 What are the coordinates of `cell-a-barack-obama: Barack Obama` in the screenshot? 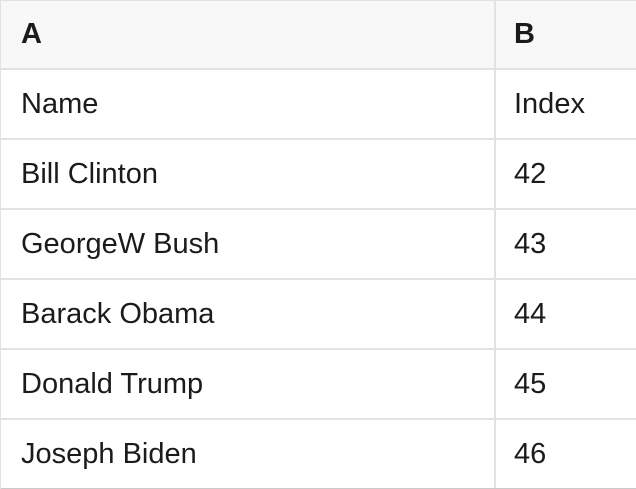 It's located at (248, 314).